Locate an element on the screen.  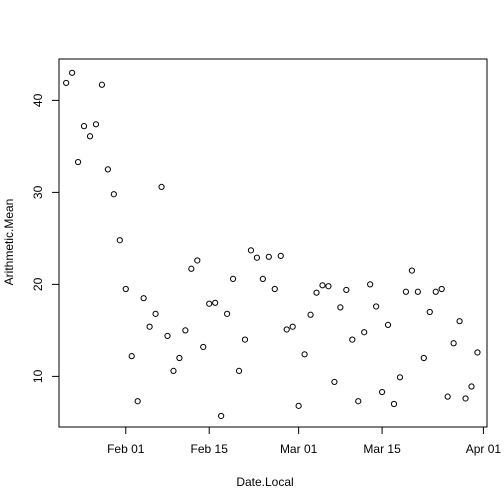
y-axis-label: Arithmetic.Mean is located at coordinates (9, 242).